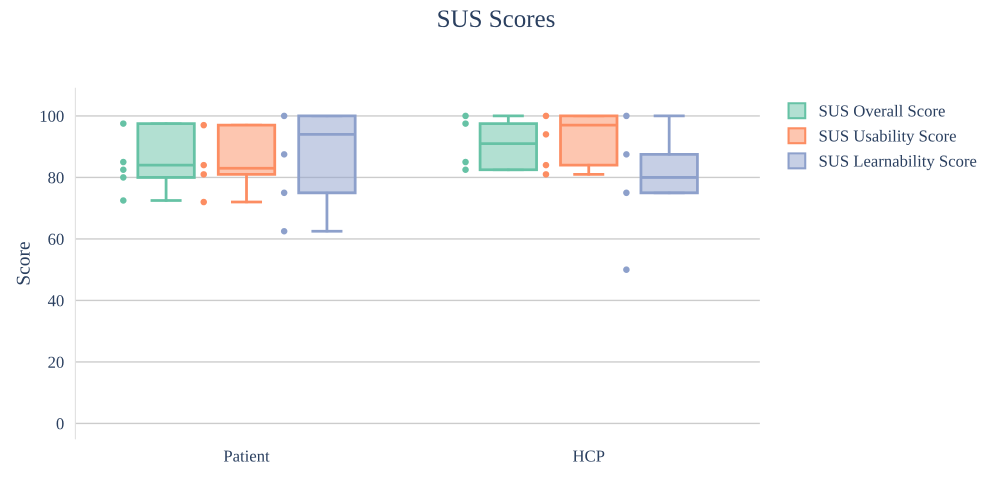 The image size is (992, 477). Describe the element at coordinates (56, 239) in the screenshot. I see `y-tick-label: 60` at that location.